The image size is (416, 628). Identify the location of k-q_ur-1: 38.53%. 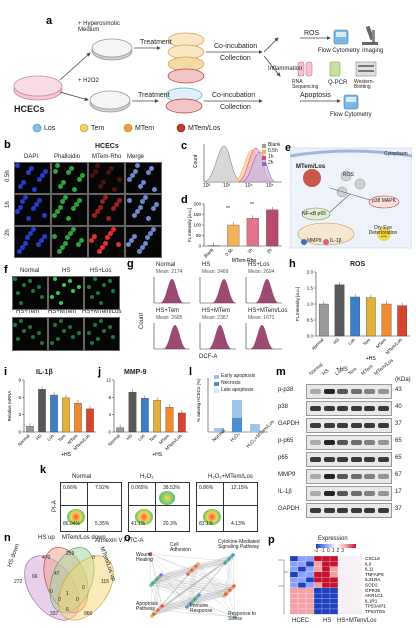
(171, 488).